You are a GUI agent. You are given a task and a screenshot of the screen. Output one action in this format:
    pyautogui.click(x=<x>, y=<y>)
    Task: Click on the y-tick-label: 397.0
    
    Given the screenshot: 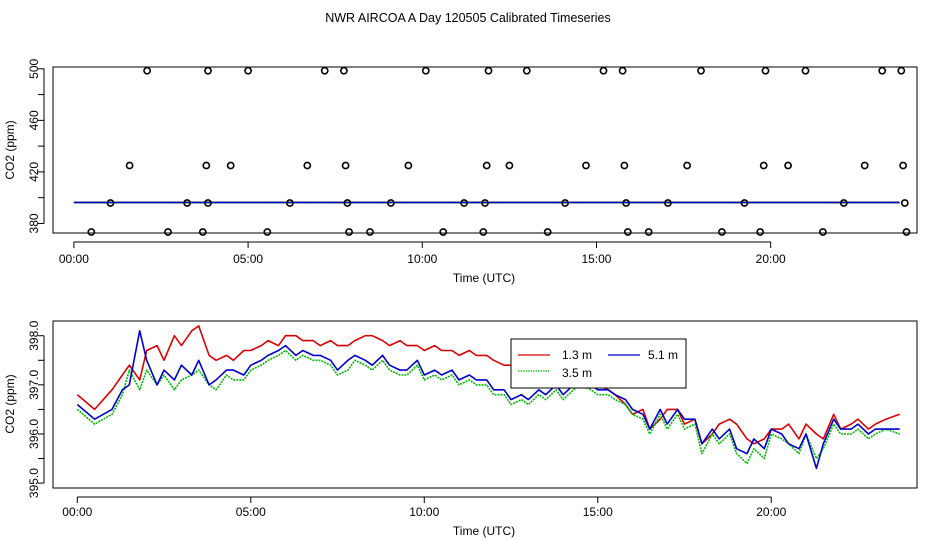 What is the action you would take?
    pyautogui.click(x=34, y=385)
    